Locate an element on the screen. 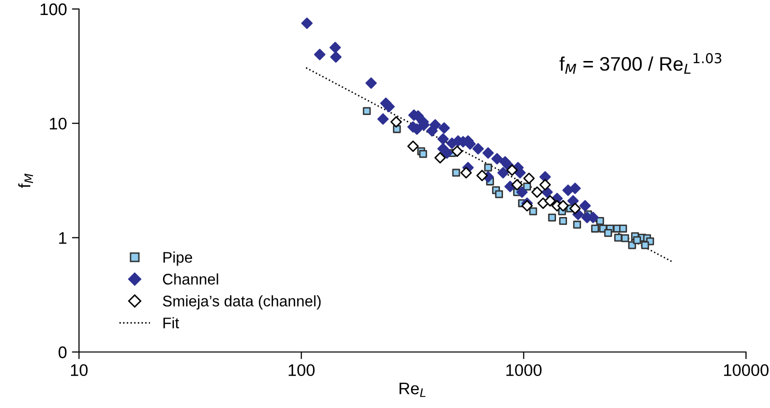 This screenshot has height=408, width=770. x-tick-label: 10 is located at coordinates (79, 370).